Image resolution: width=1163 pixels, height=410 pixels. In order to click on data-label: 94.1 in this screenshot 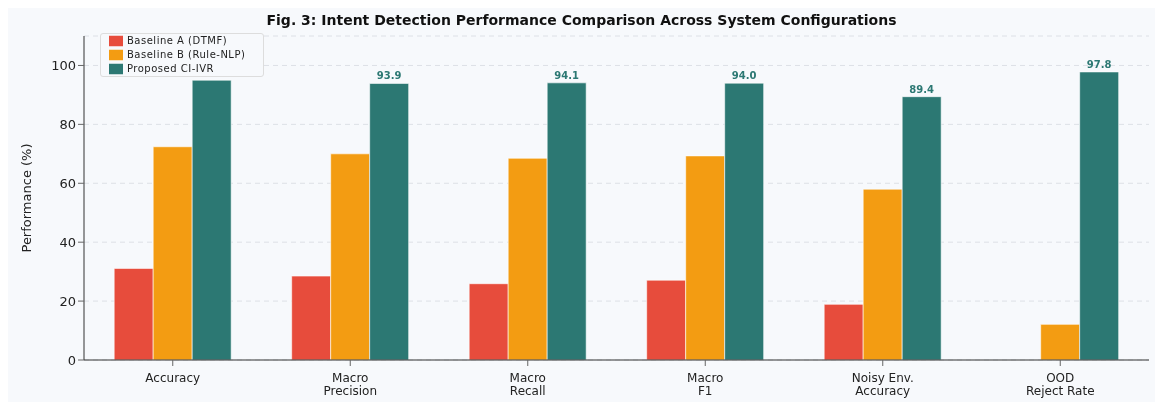, I will do `click(567, 75)`.